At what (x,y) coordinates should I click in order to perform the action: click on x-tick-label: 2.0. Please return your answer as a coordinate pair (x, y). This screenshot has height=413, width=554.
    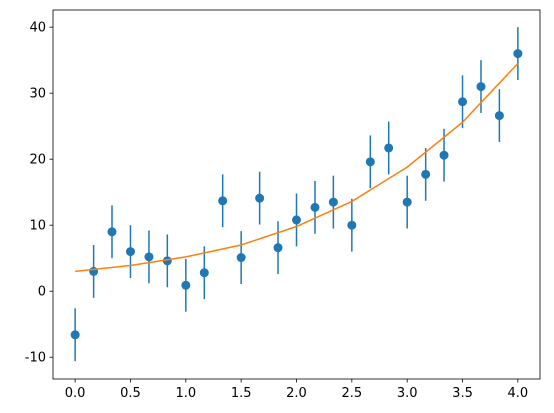
    Looking at the image, I should click on (296, 393).